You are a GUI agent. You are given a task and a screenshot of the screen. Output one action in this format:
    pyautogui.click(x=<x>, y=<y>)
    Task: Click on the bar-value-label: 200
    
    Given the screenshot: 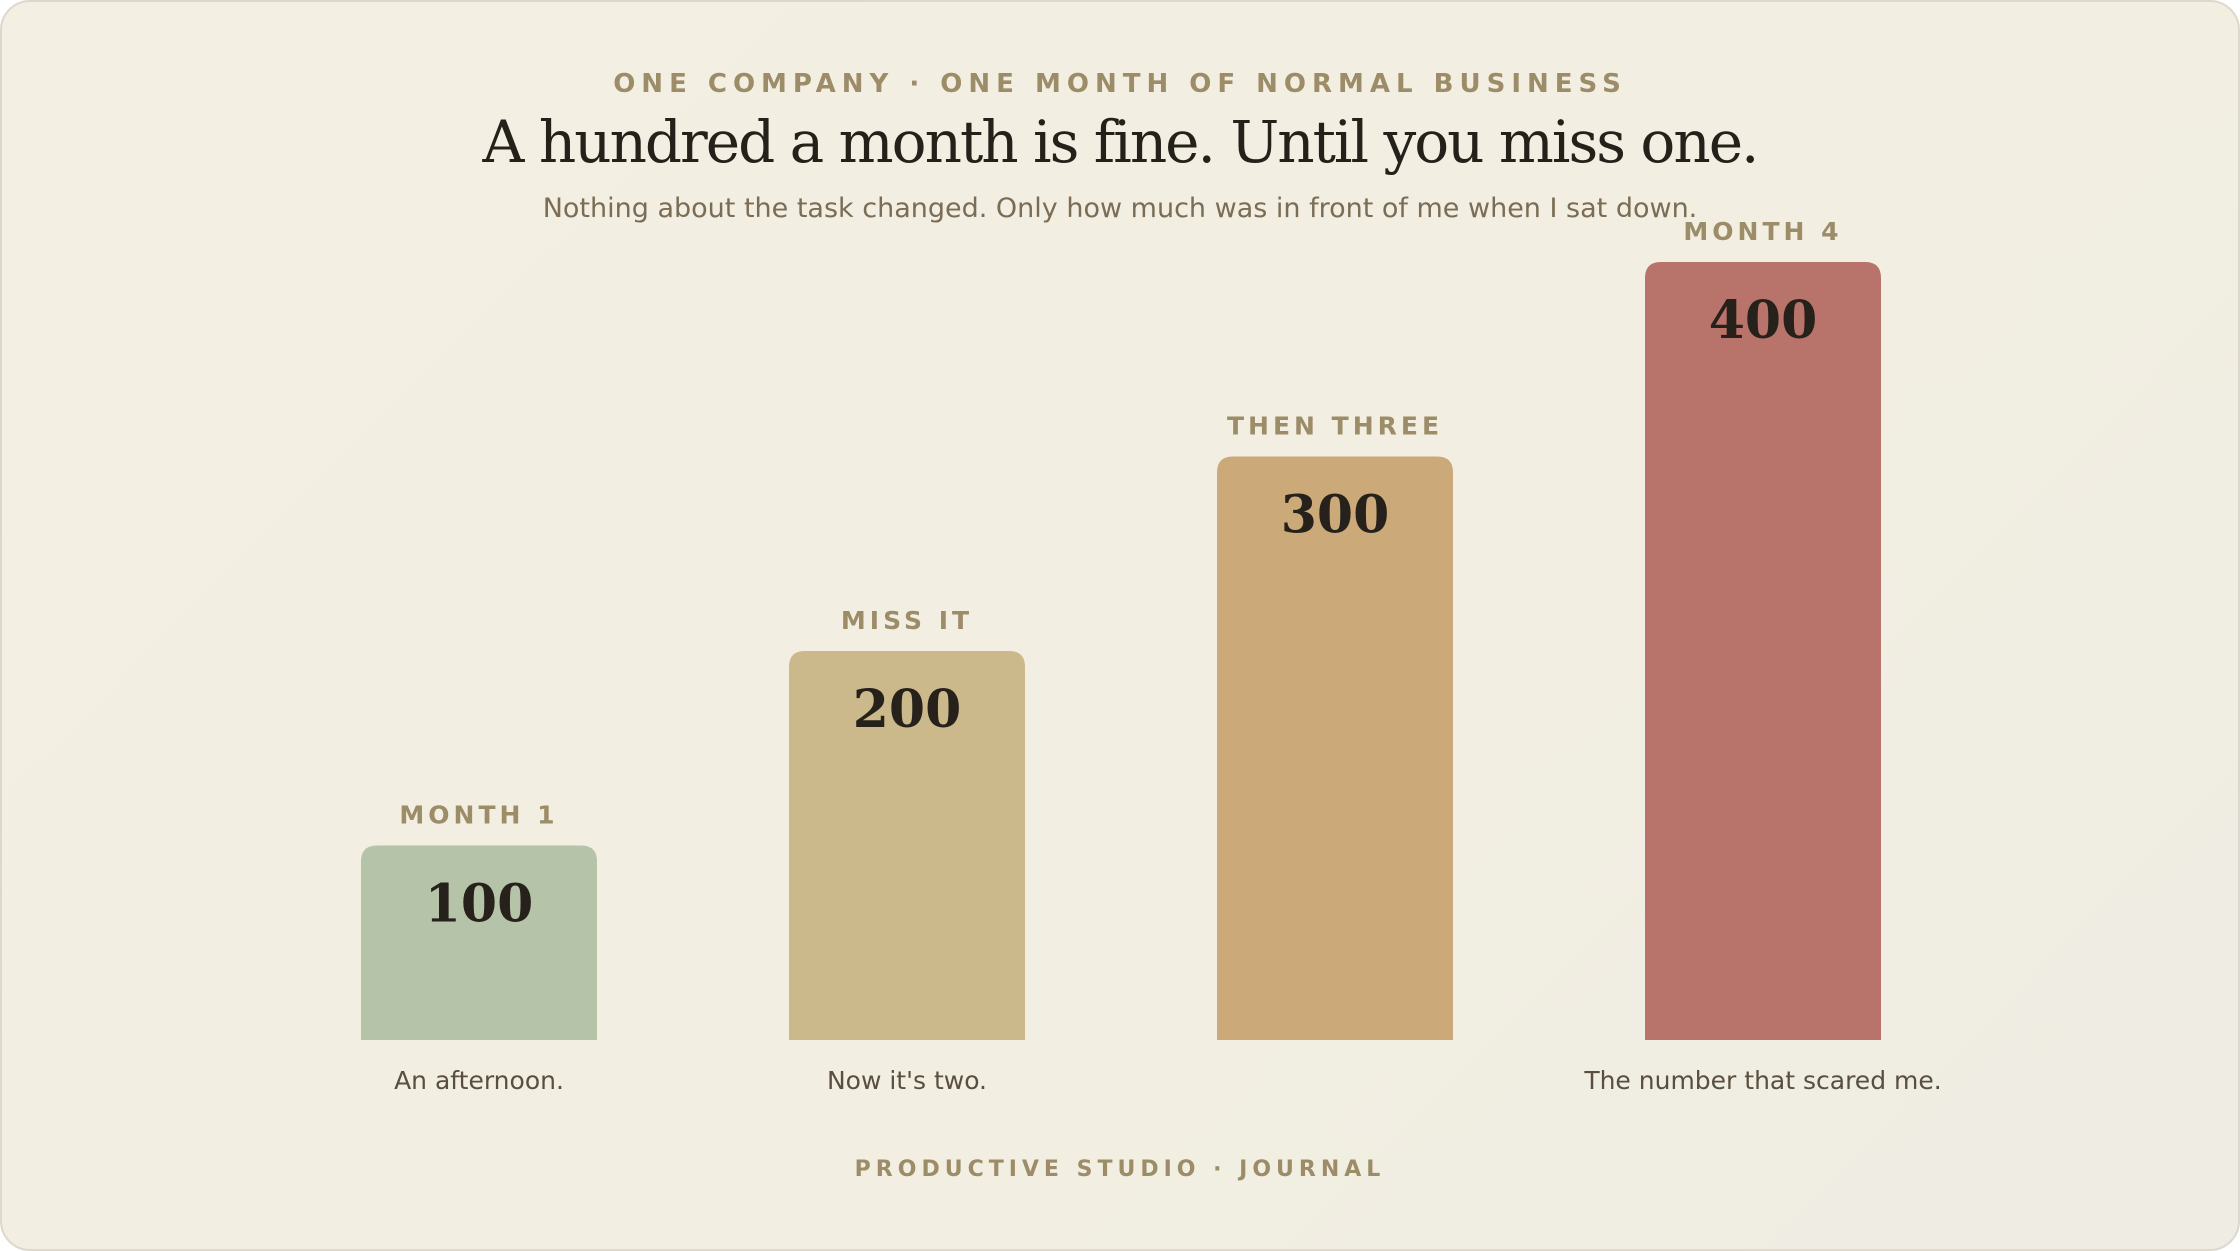 What is the action you would take?
    pyautogui.click(x=907, y=709)
    